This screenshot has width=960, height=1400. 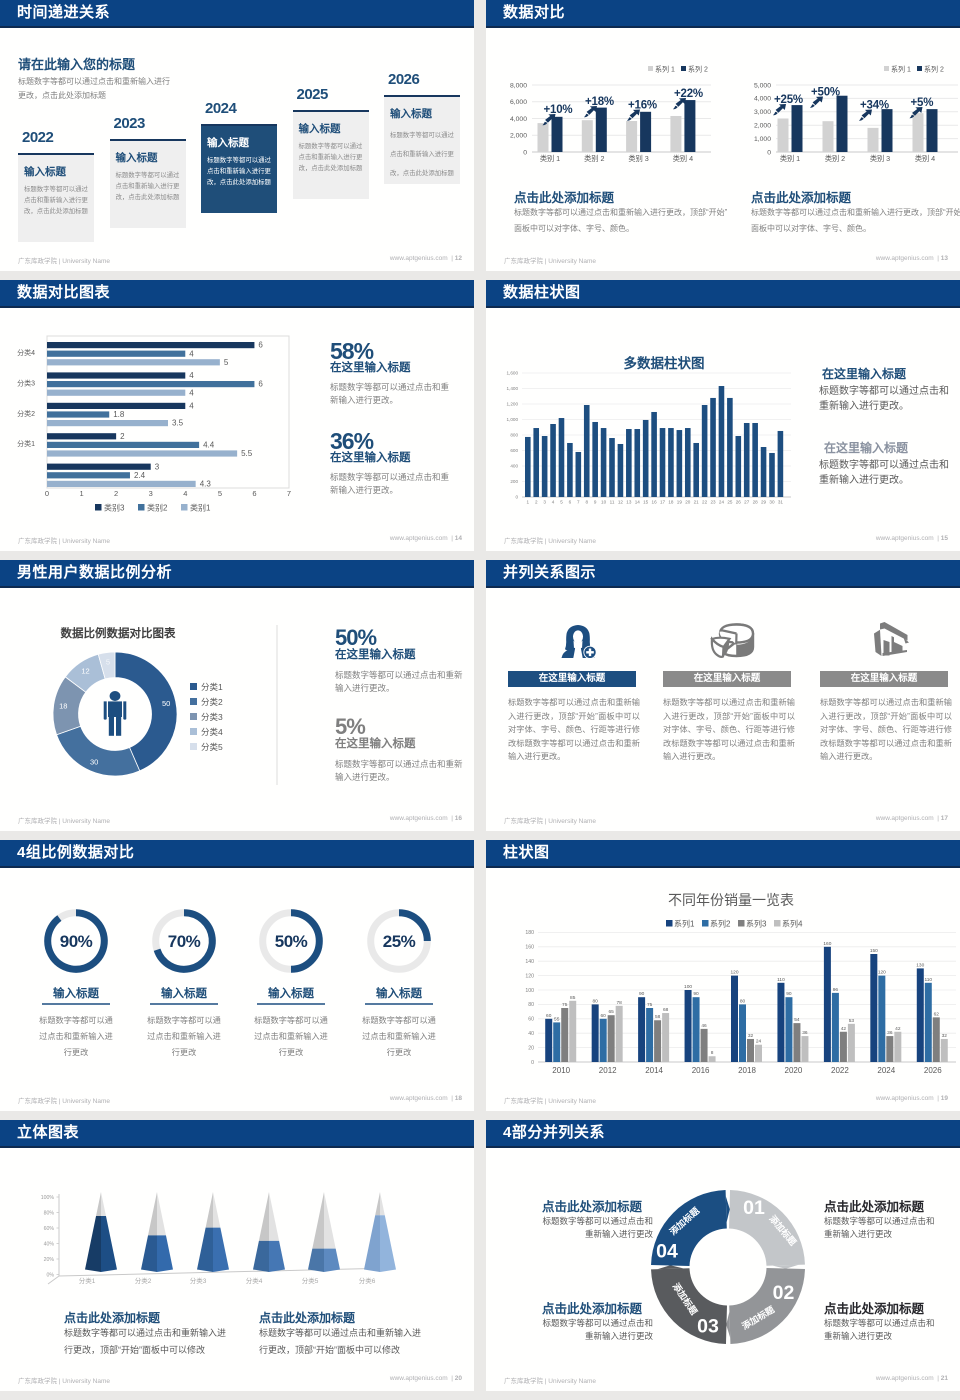 I want to click on svg-text: 15, so click(x=646, y=502).